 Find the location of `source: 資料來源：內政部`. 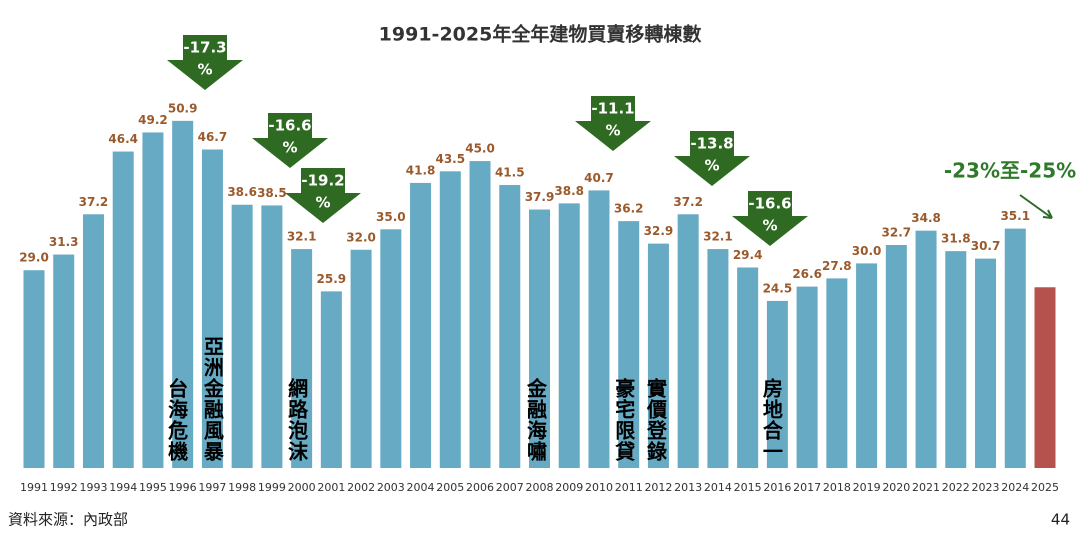

source: 資料來源：內政部 is located at coordinates (68, 520).